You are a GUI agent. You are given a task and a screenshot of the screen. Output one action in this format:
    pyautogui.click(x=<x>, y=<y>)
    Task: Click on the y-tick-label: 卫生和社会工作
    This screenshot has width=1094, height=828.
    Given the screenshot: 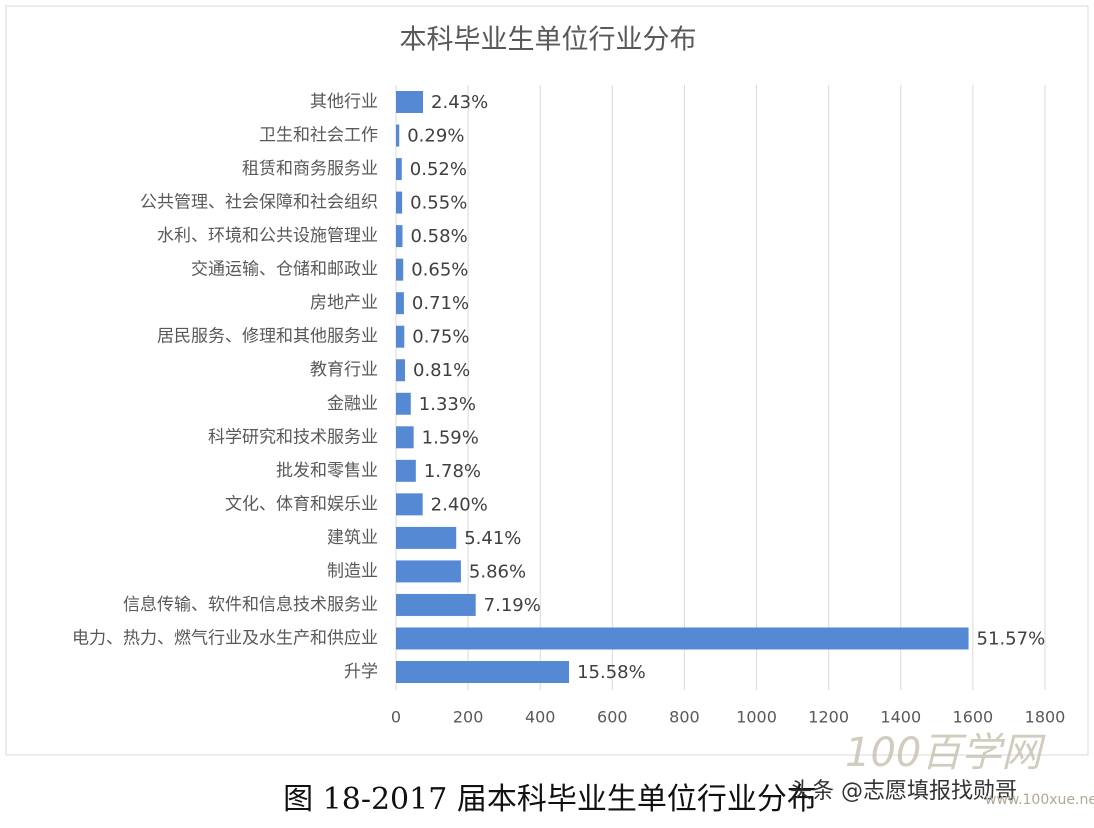 What is the action you would take?
    pyautogui.click(x=318, y=136)
    